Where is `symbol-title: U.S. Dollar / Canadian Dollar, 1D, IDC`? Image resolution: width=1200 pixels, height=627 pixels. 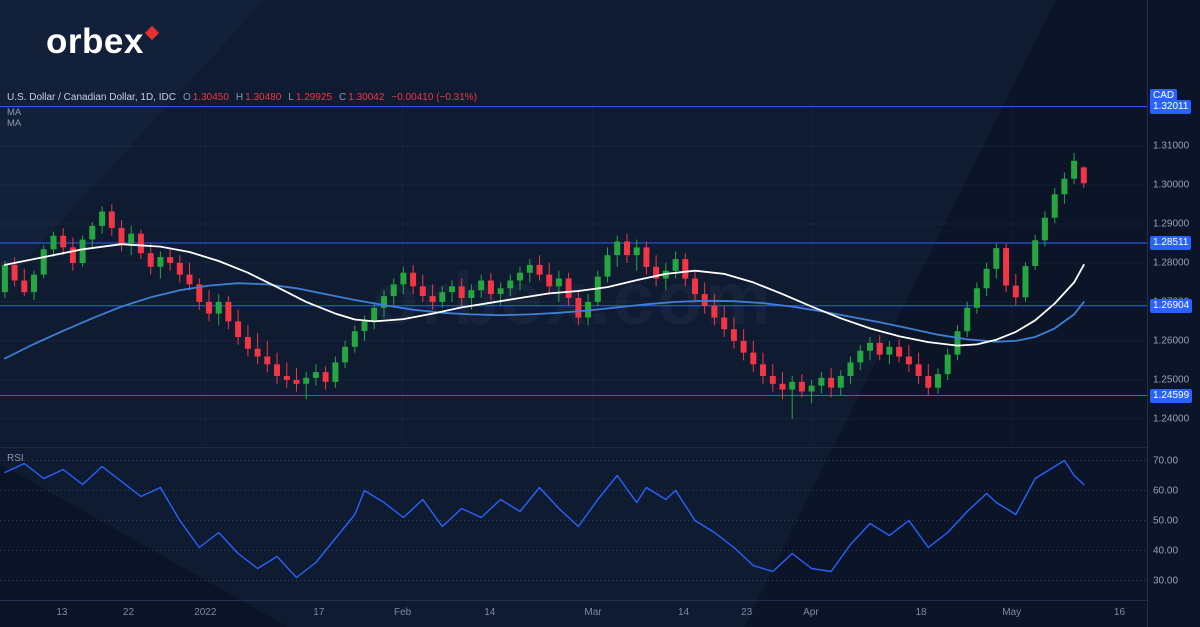
symbol-title: U.S. Dollar / Canadian Dollar, 1D, IDC is located at coordinates (91, 97).